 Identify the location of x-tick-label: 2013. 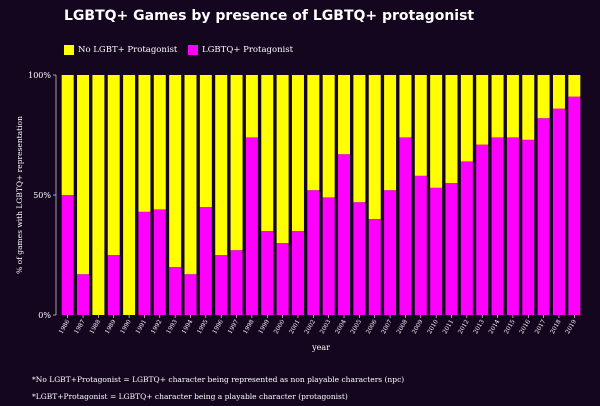
(479, 326).